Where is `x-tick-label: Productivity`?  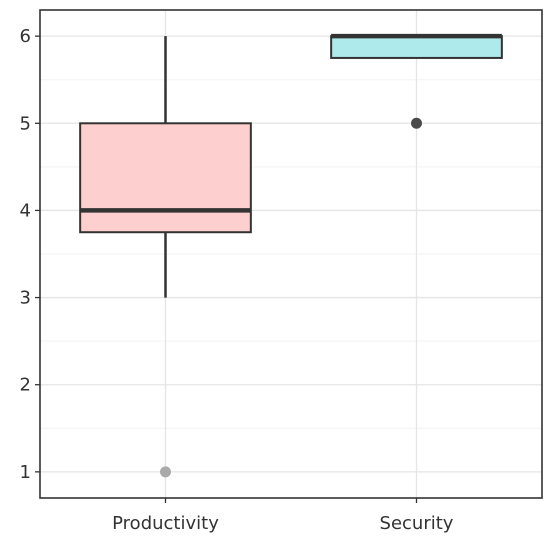
x-tick-label: Productivity is located at coordinates (165, 523).